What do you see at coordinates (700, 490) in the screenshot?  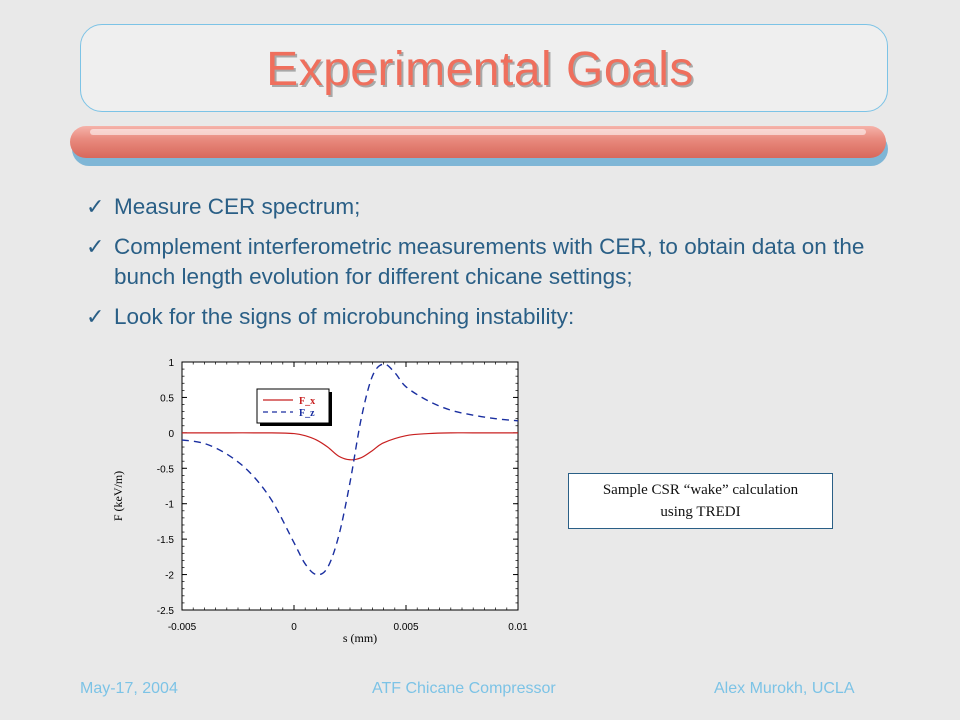 I see `caption-line: Sample CSR “wake” calculation` at bounding box center [700, 490].